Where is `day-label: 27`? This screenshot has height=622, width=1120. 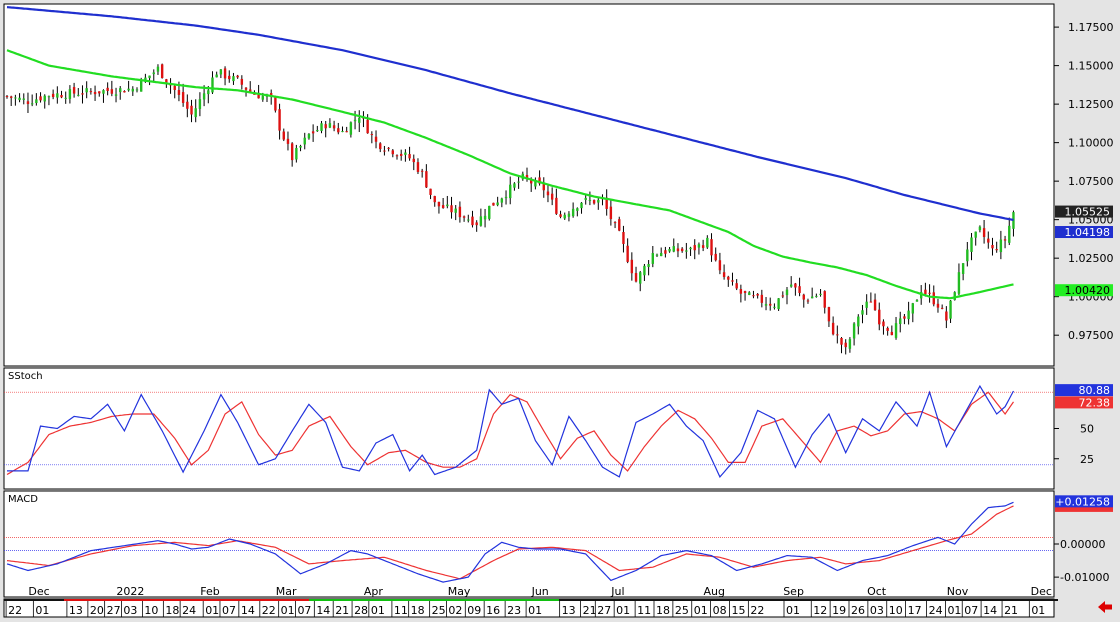 day-label: 27 is located at coordinates (604, 610).